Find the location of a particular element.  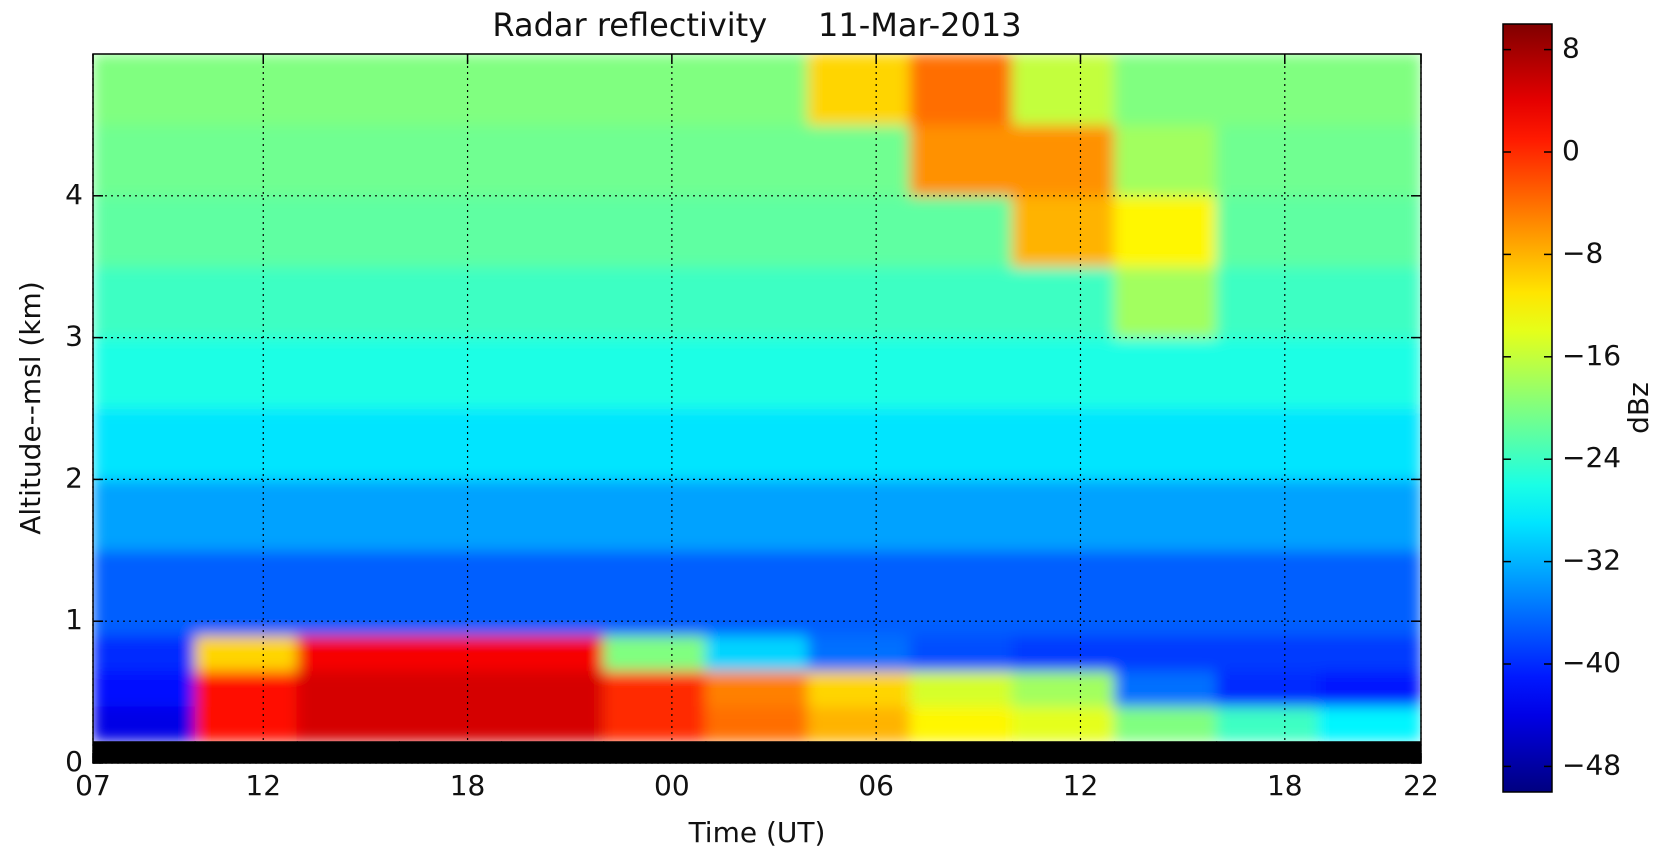

y-tick-label: 3 is located at coordinates (74, 336).